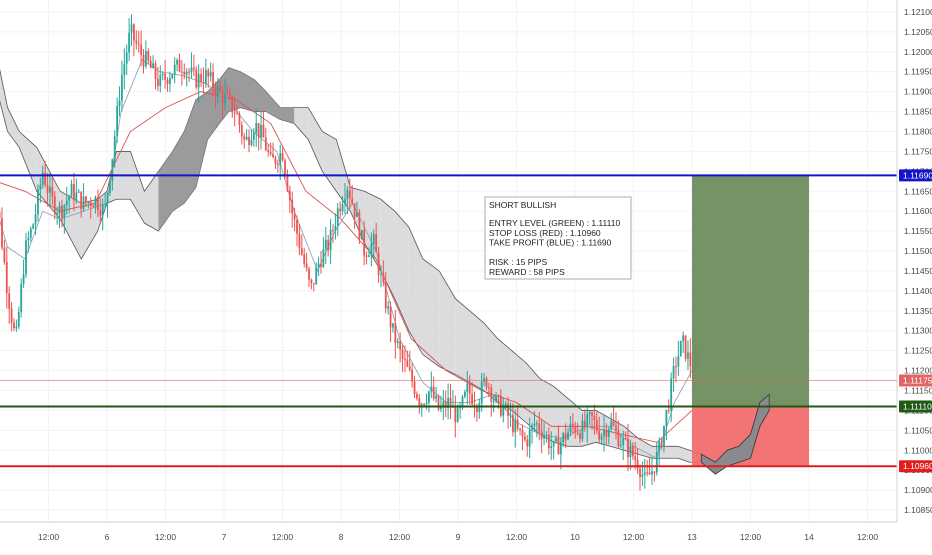 This screenshot has height=555, width=932. I want to click on trade-box-layer, so click(750, 324).